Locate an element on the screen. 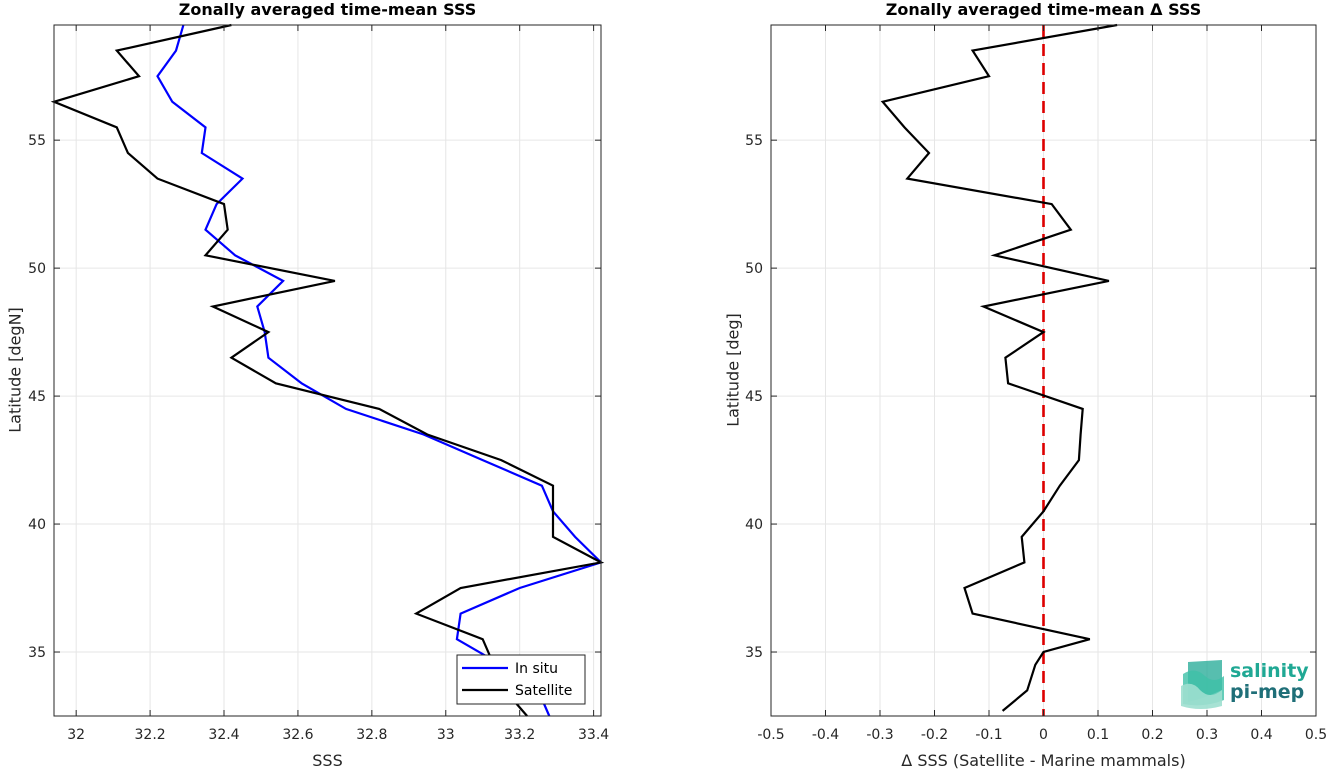 Image resolution: width=1330 pixels, height=769 pixels. x-tick-label: -0.4 is located at coordinates (825, 735).